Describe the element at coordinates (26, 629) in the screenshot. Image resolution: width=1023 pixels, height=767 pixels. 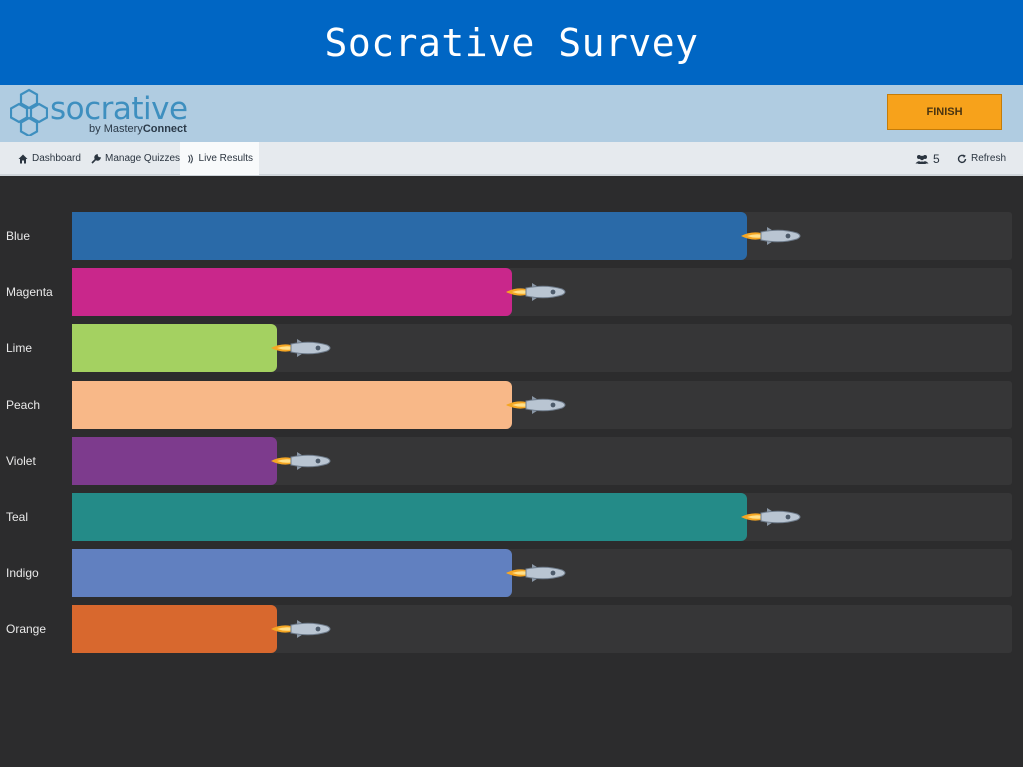
I see `answer-label-orange: Orange` at that location.